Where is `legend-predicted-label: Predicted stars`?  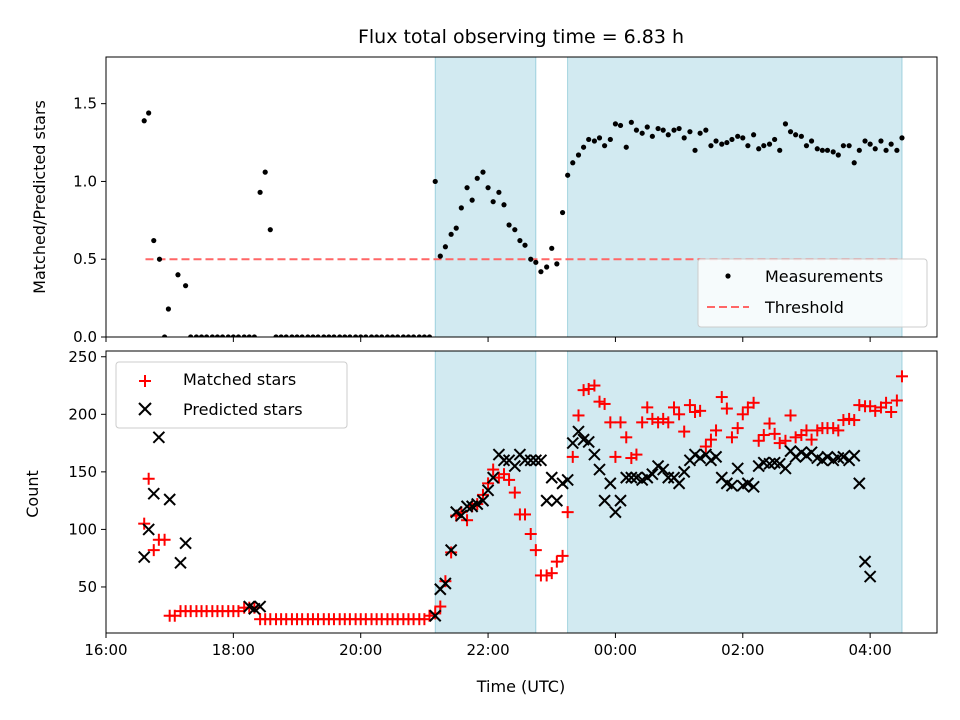
legend-predicted-label: Predicted stars is located at coordinates (243, 409).